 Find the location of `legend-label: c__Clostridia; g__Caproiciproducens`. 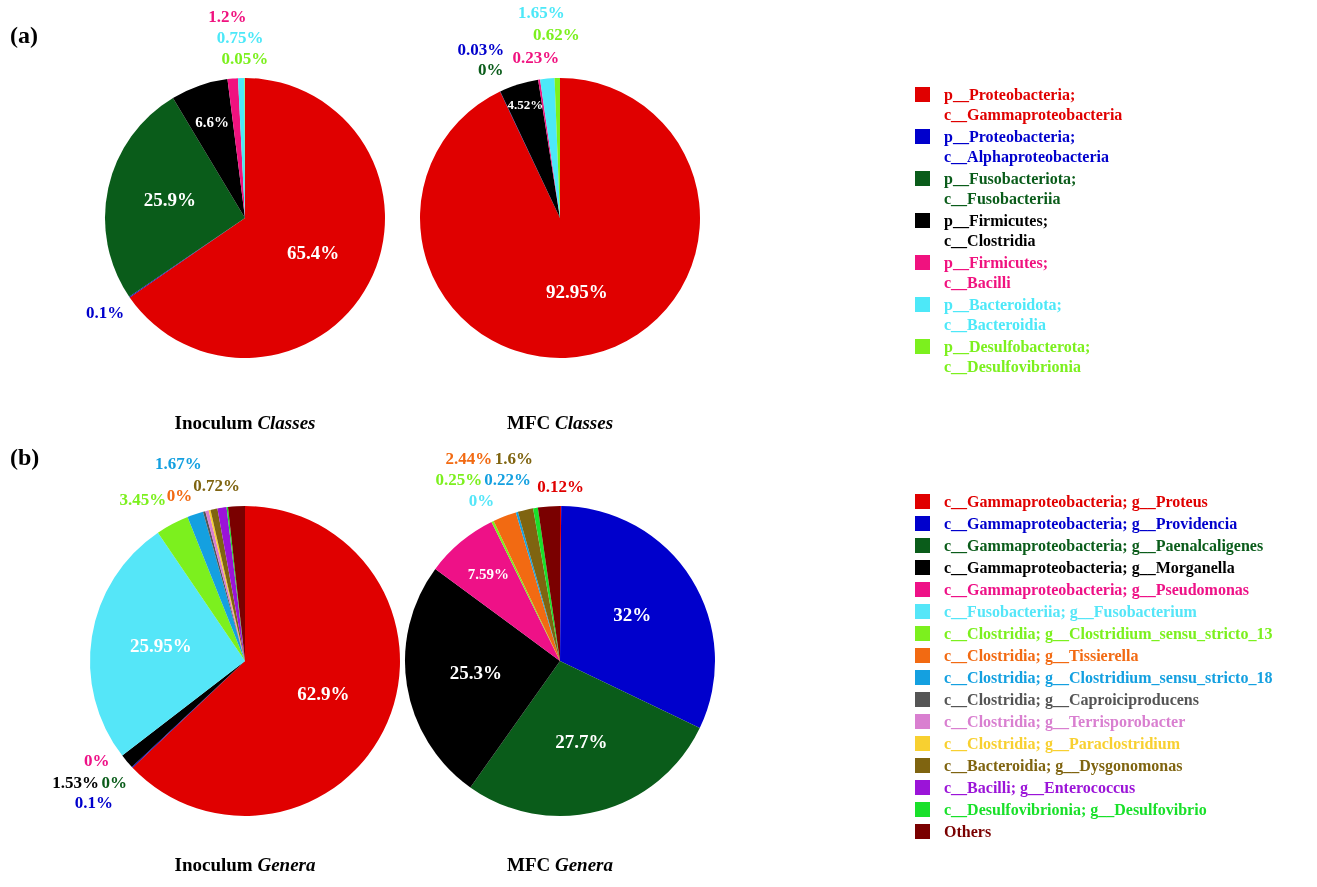

legend-label: c__Clostridia; g__Caproiciproducens is located at coordinates (1071, 700).